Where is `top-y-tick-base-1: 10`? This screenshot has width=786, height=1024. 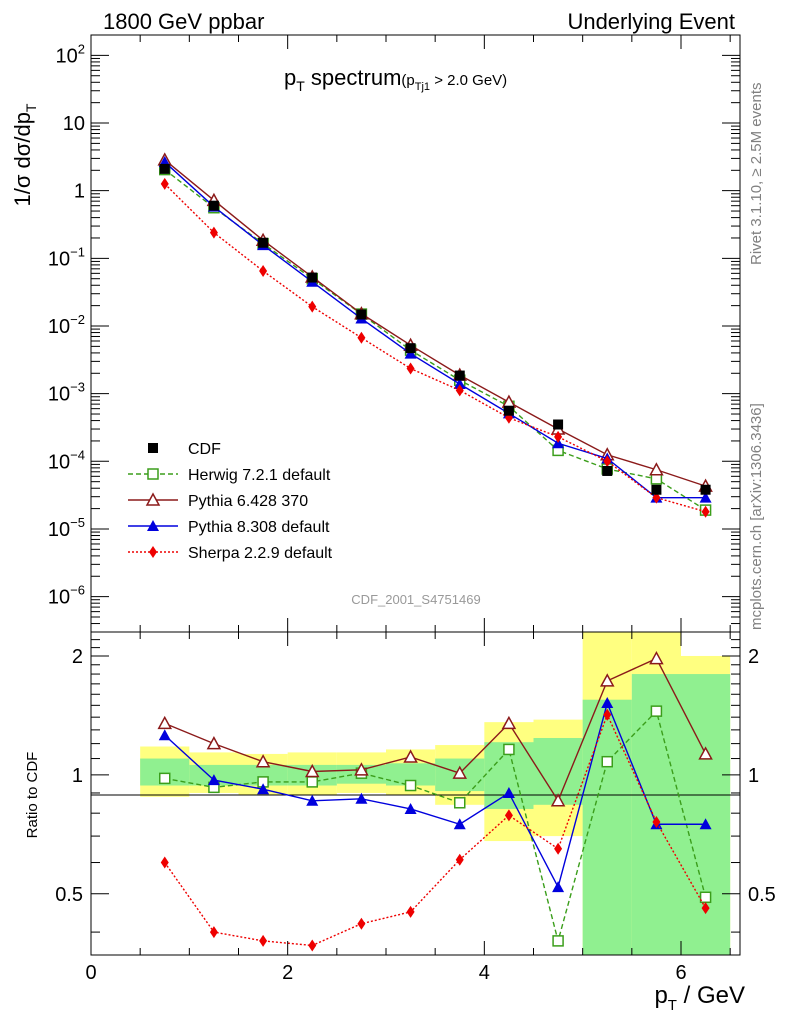
top-y-tick-base-1: 10 is located at coordinates (74, 124).